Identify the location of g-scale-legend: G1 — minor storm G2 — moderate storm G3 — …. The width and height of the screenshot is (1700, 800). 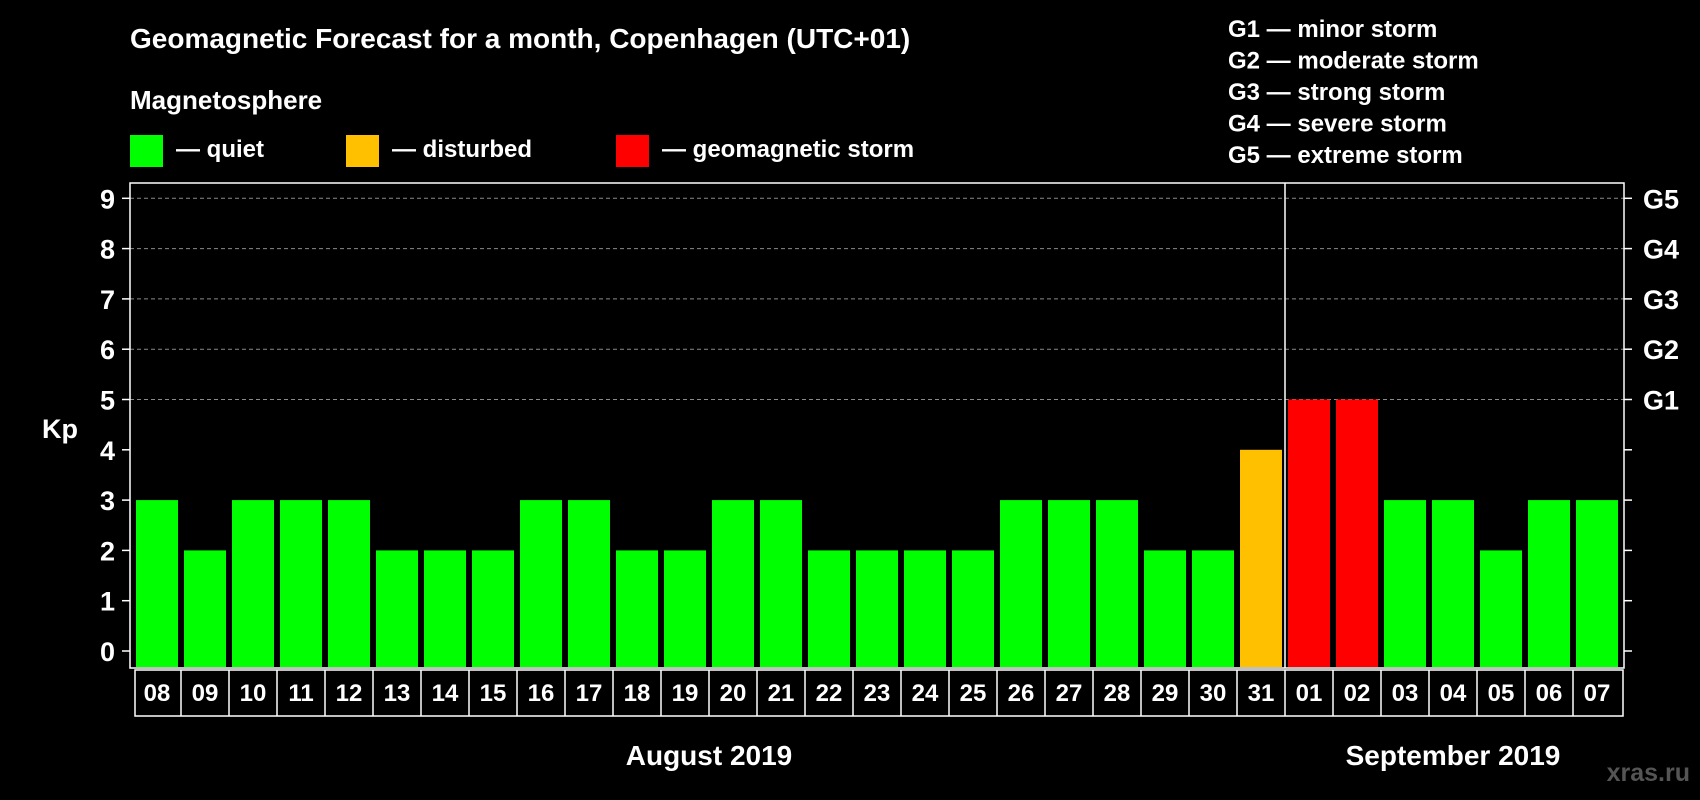
(1353, 92).